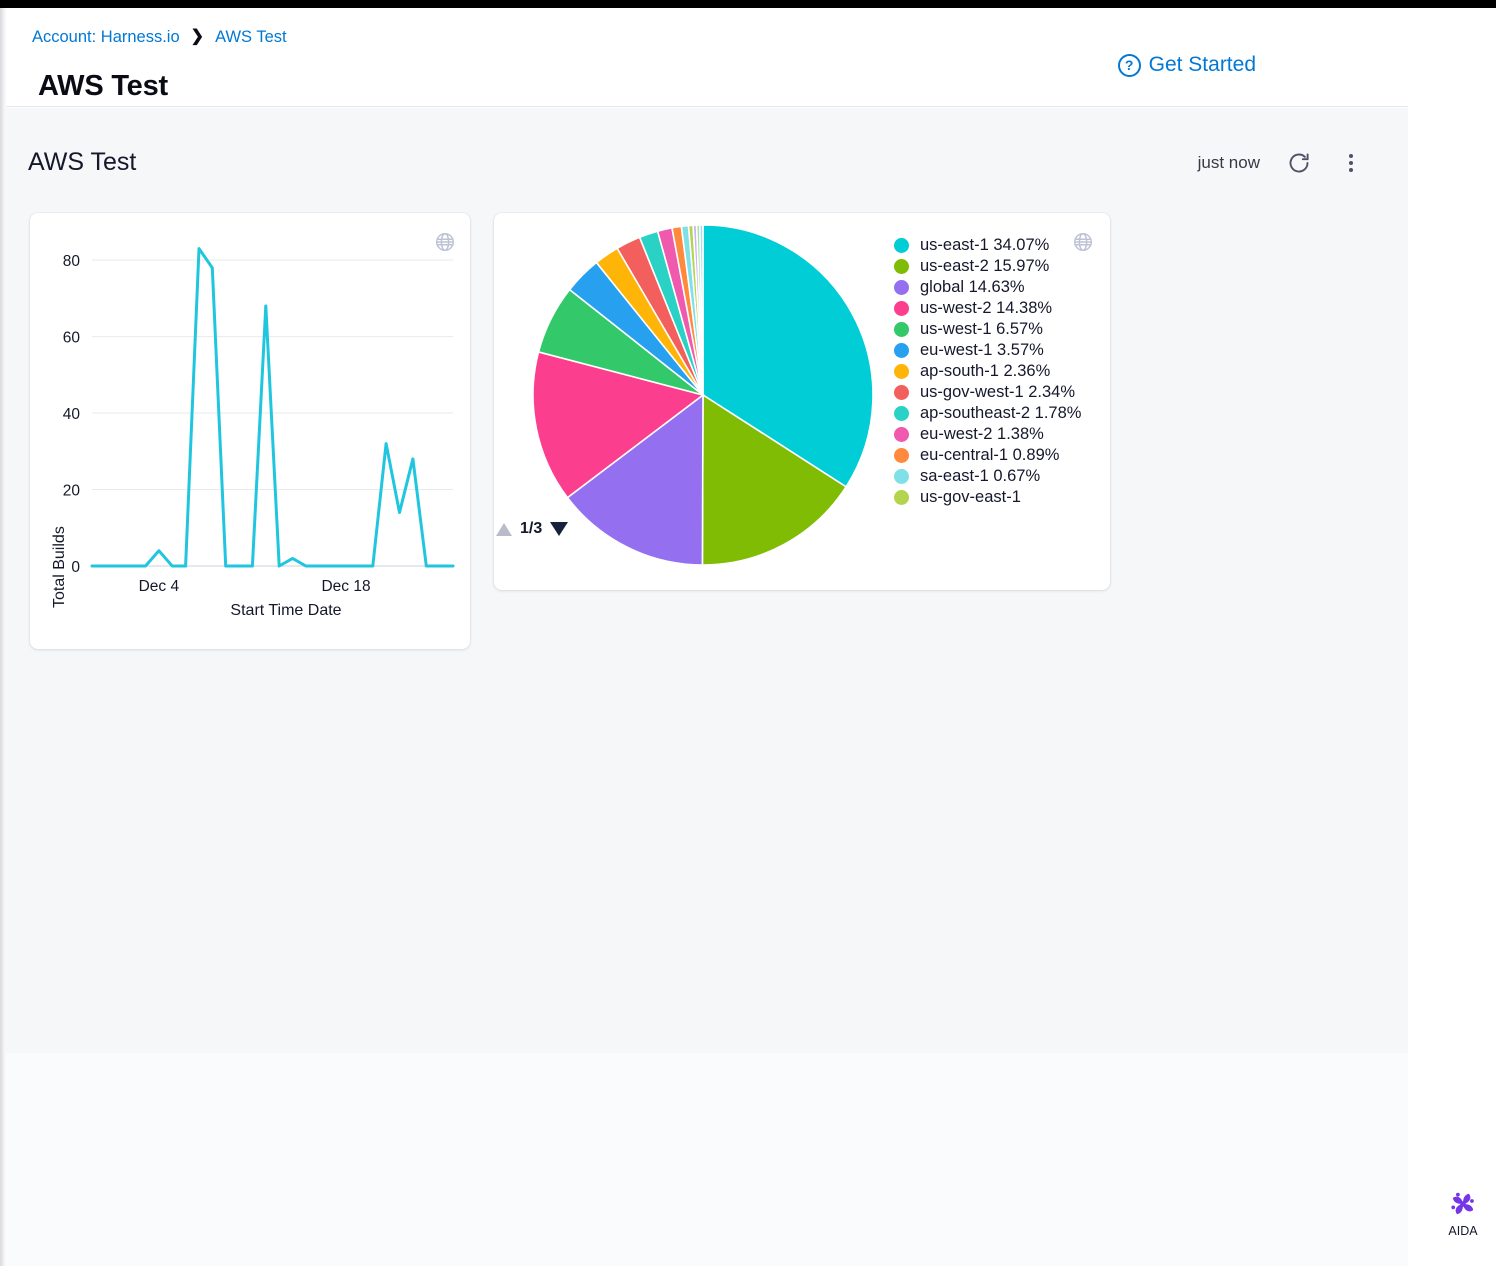 This screenshot has height=1266, width=1496. What do you see at coordinates (1463, 1231) in the screenshot?
I see `aida-label: AIDA` at bounding box center [1463, 1231].